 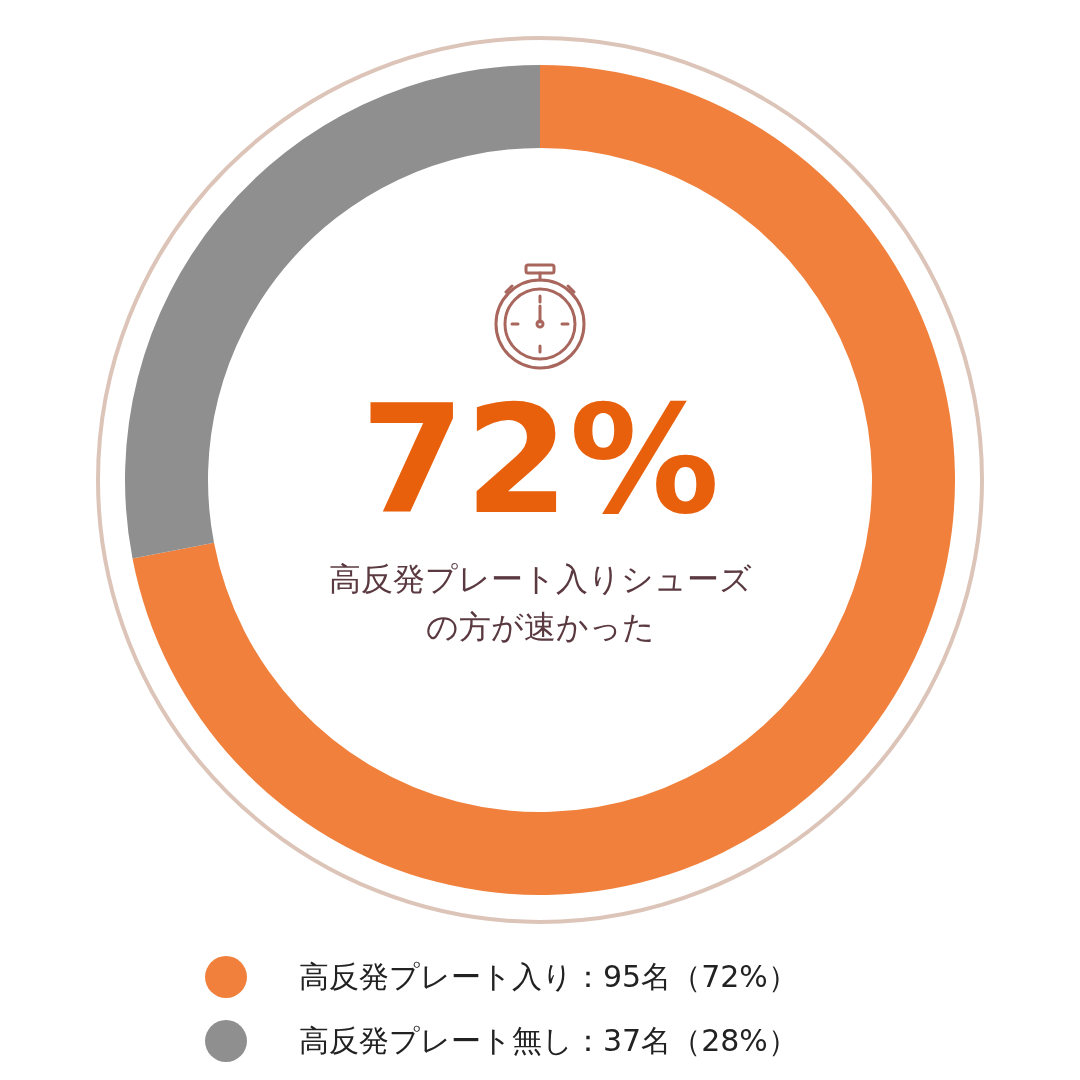 What do you see at coordinates (540, 460) in the screenshot?
I see `text: 72%` at bounding box center [540, 460].